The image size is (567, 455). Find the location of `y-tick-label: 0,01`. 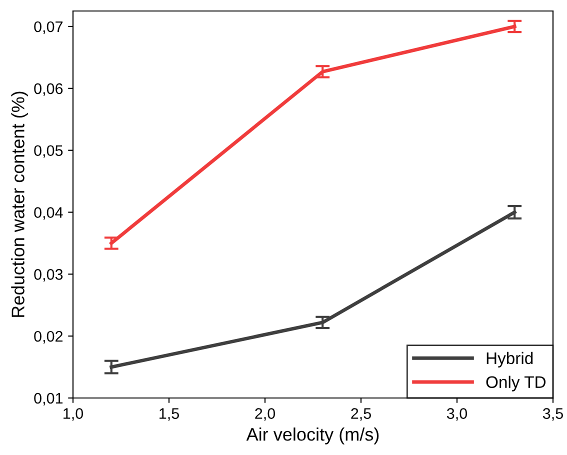

y-tick-label: 0,01 is located at coordinates (48, 399).